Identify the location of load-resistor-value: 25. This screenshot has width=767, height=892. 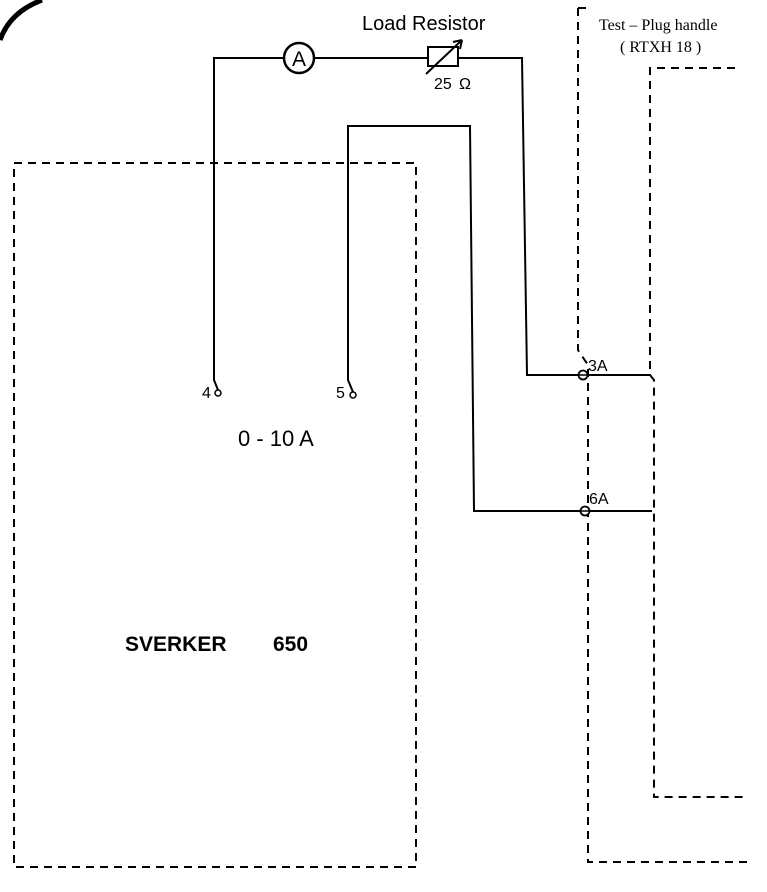
(443, 84).